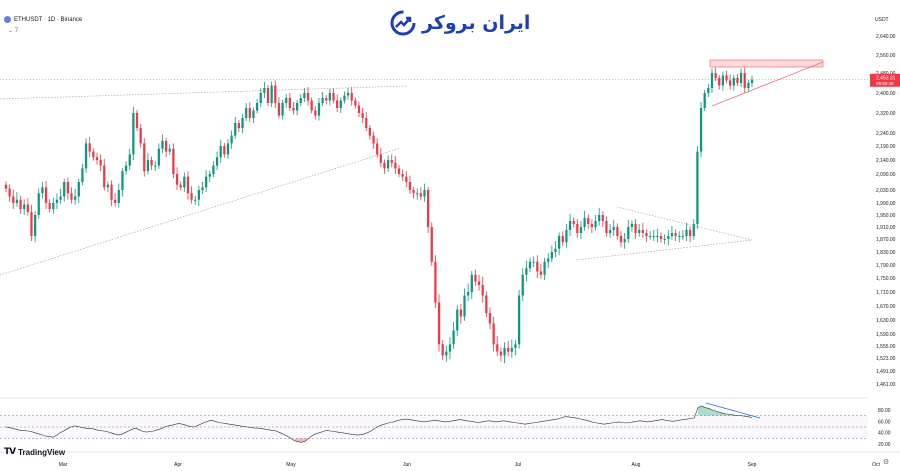 The image size is (900, 471). What do you see at coordinates (886, 204) in the screenshot?
I see `y-tick-label: 1,990.00` at bounding box center [886, 204].